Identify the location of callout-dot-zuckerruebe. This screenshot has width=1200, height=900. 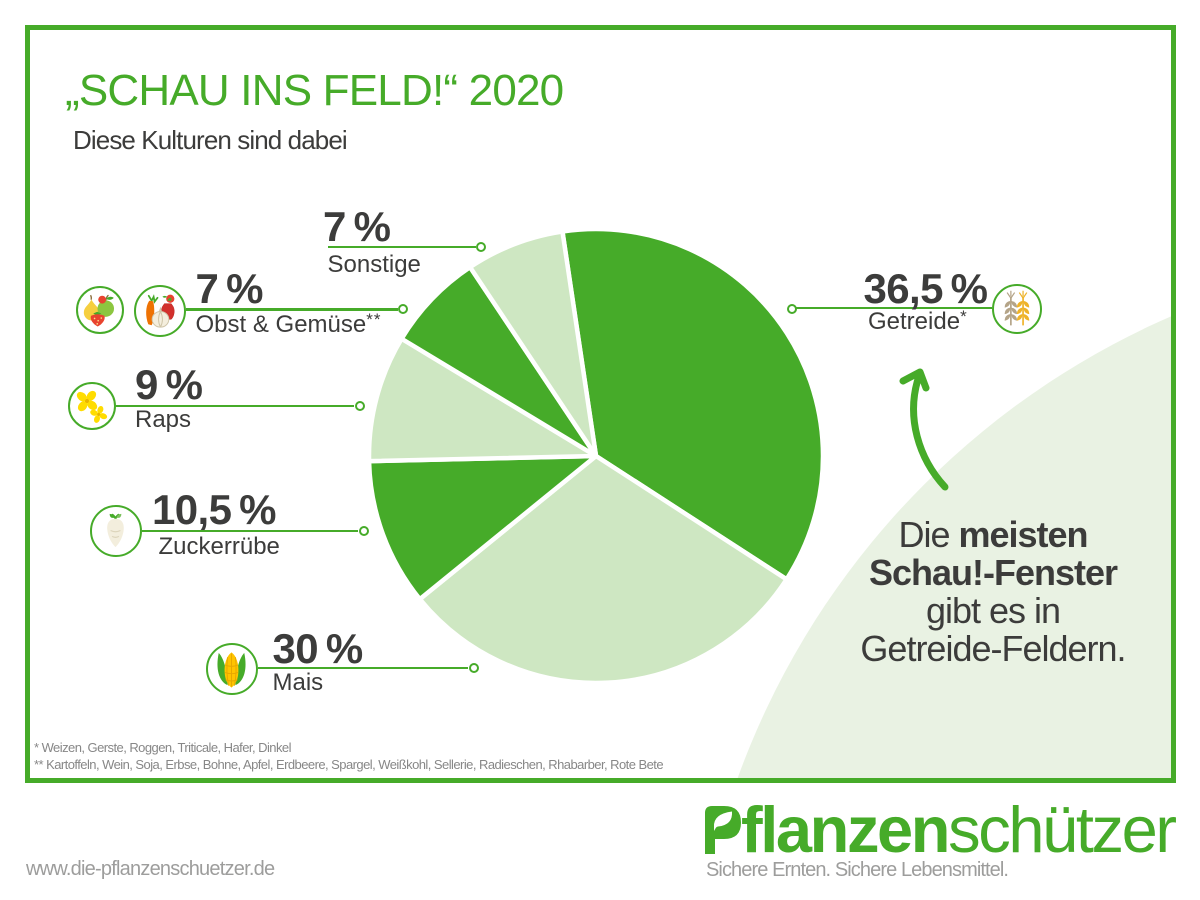
(363, 531).